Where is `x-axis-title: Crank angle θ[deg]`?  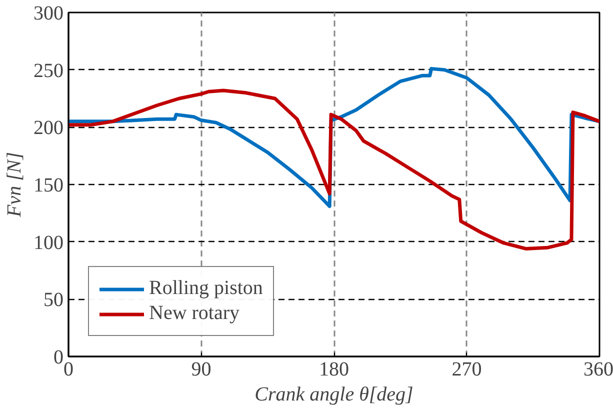
x-axis-title: Crank angle θ[deg] is located at coordinates (334, 395).